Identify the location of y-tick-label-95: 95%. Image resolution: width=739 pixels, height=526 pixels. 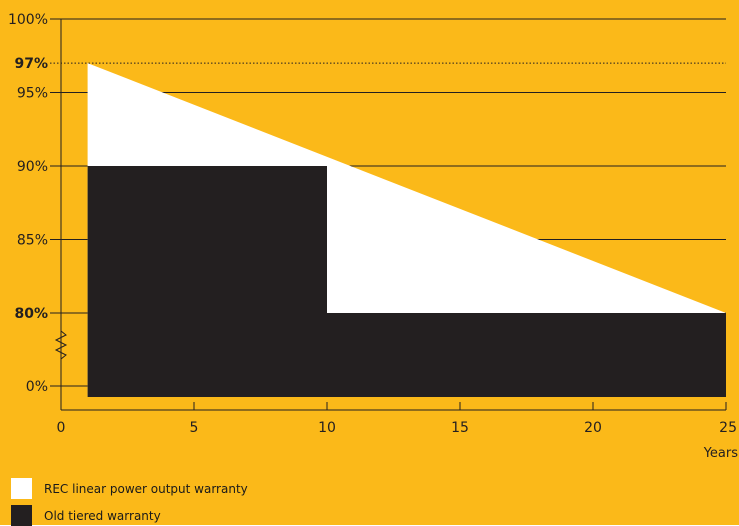
(32, 94).